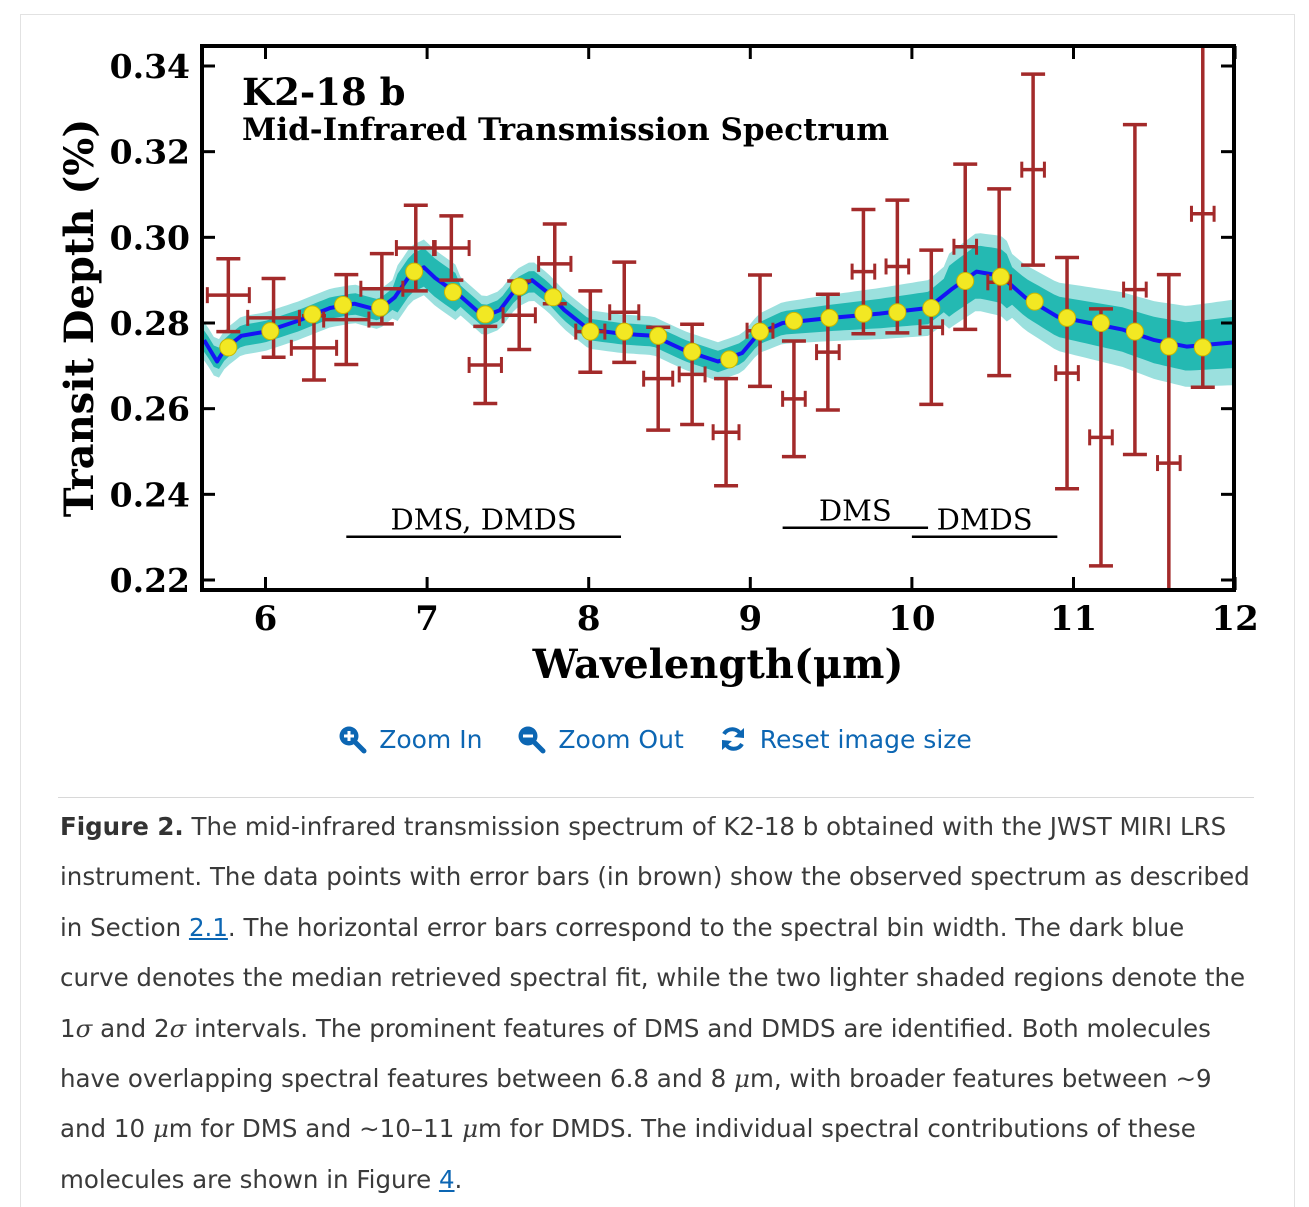 The height and width of the screenshot is (1207, 1309). Describe the element at coordinates (532, 740) in the screenshot. I see `zoom-out-icon` at that location.